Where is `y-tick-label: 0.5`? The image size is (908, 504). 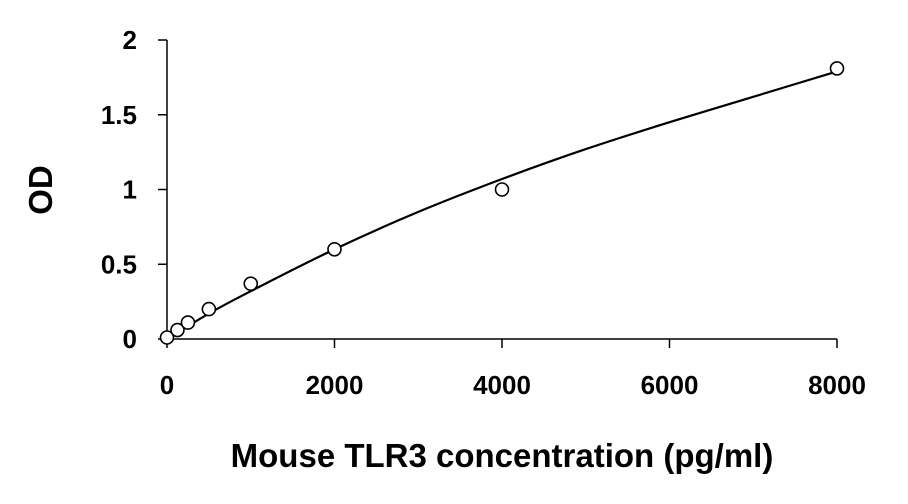
y-tick-label: 0.5 is located at coordinates (119, 264).